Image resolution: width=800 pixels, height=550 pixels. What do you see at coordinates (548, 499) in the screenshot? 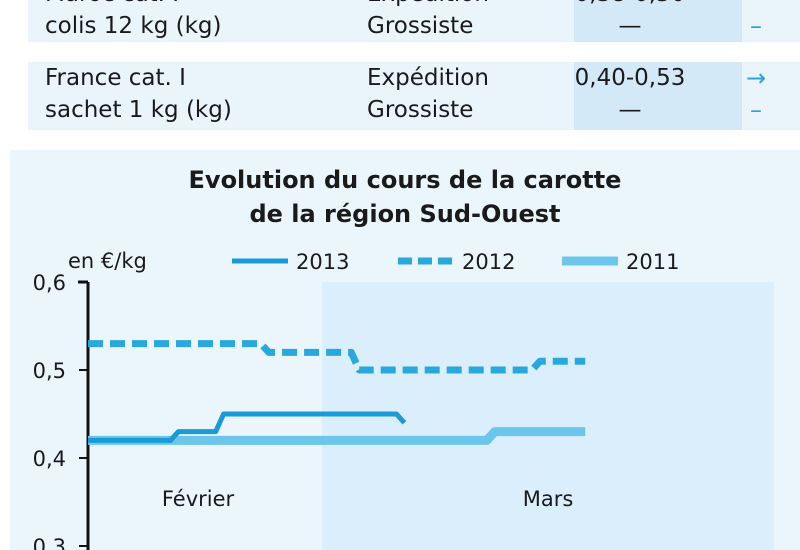
I see `period-label: Mars` at bounding box center [548, 499].